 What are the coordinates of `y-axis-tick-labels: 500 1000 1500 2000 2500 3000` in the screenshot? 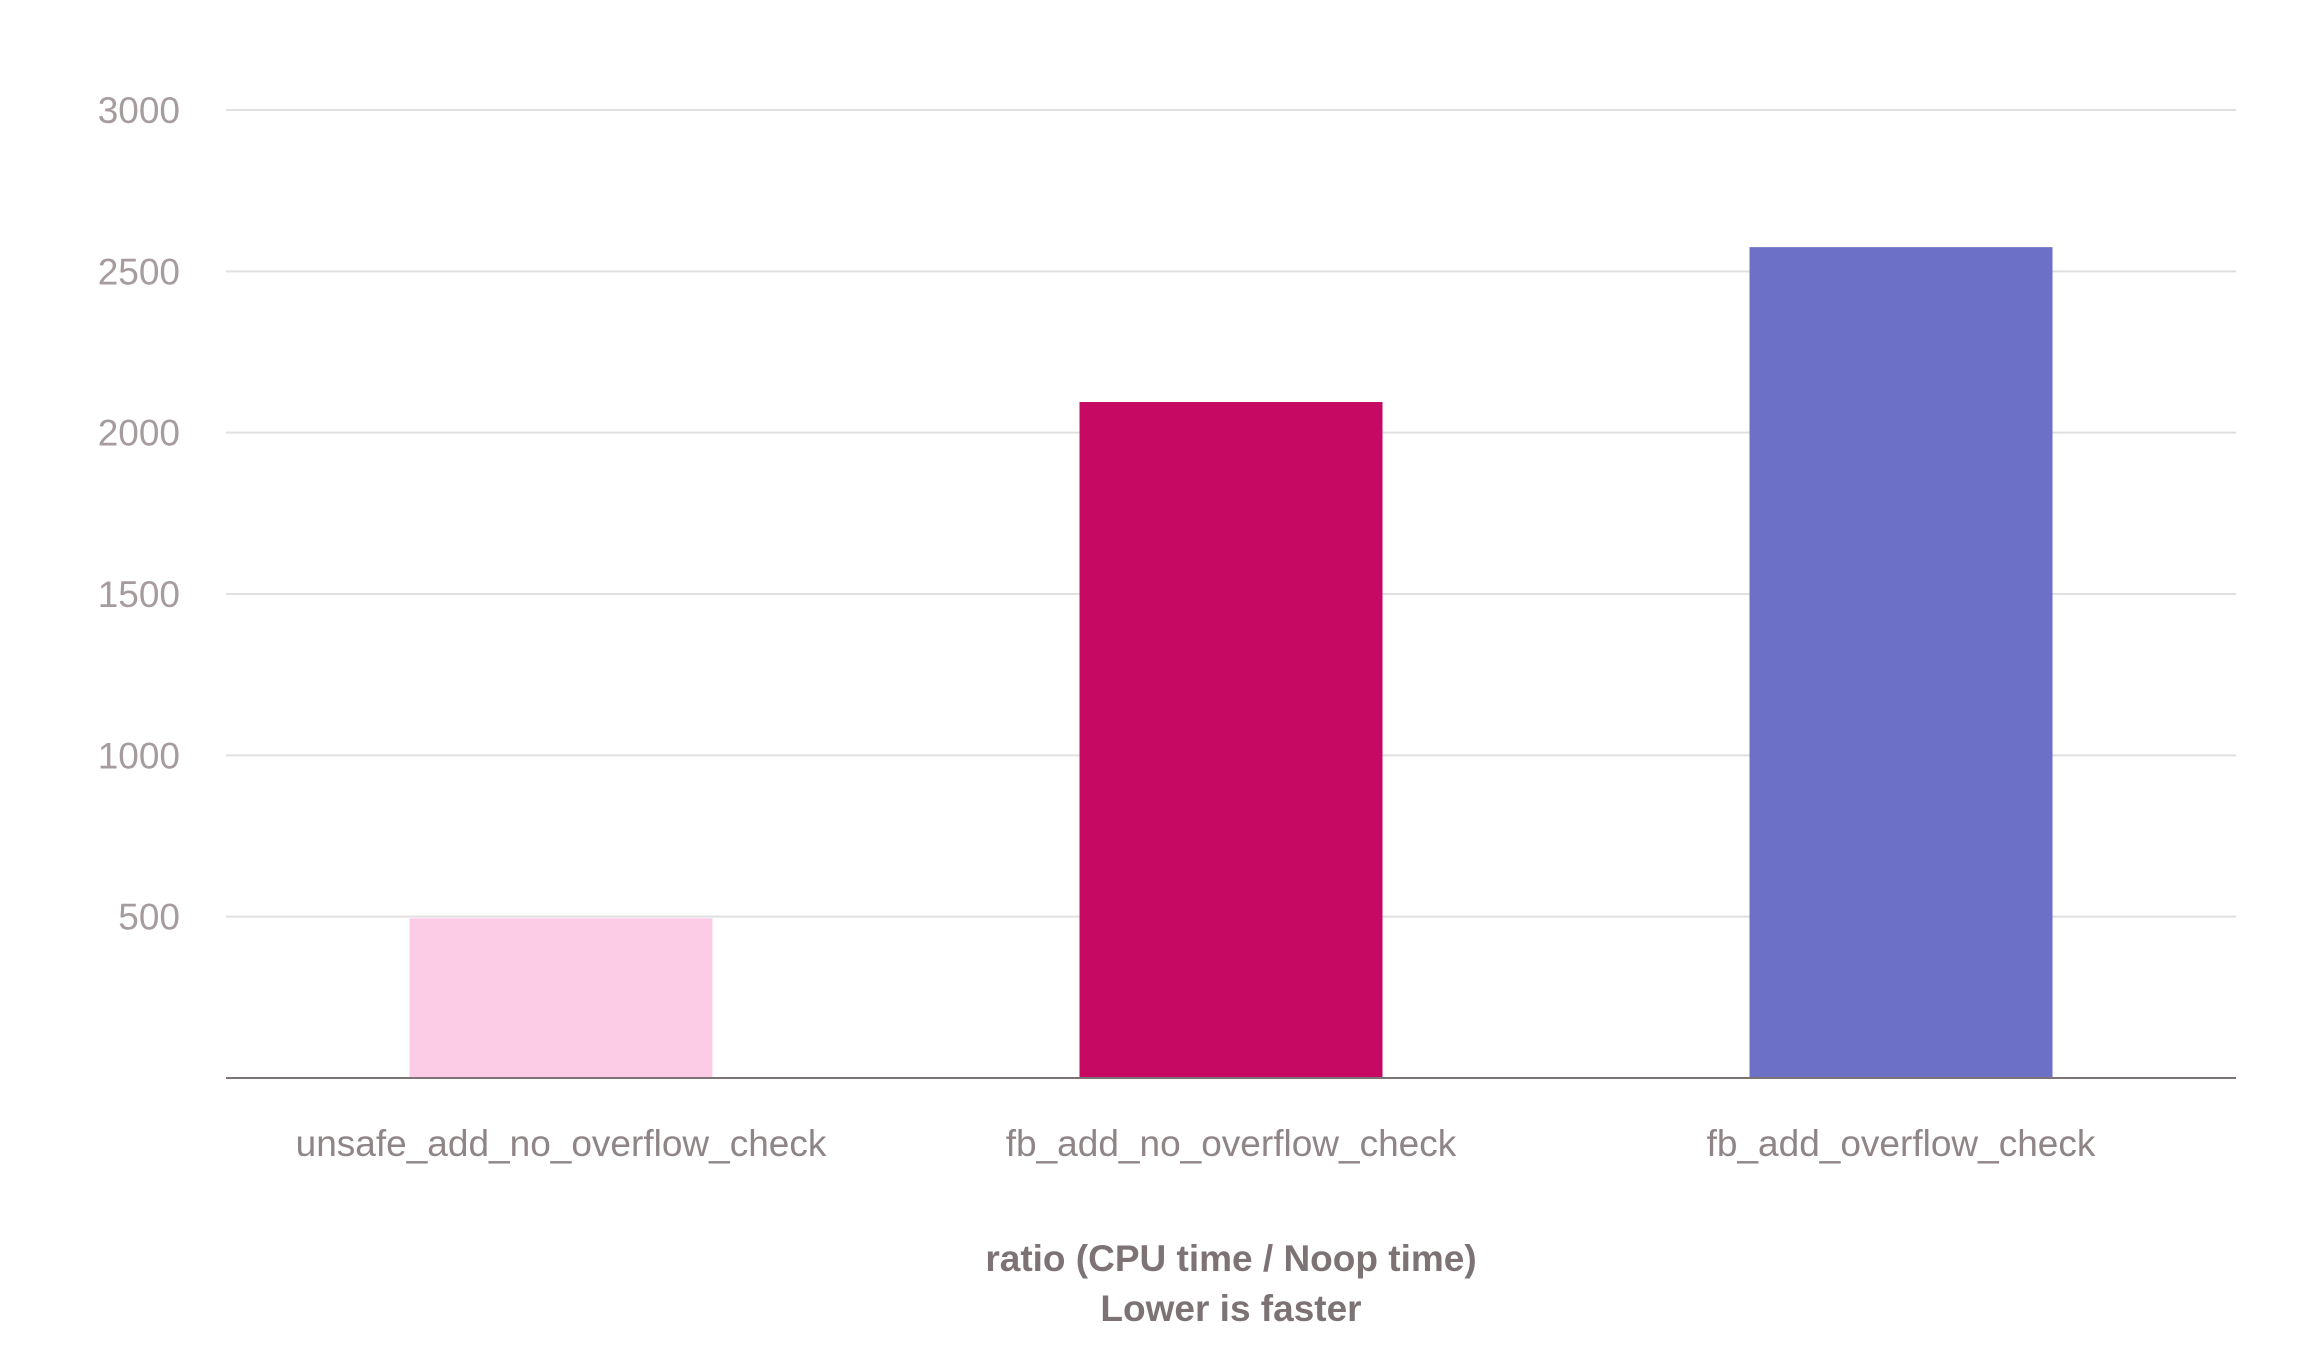 It's located at (139, 514).